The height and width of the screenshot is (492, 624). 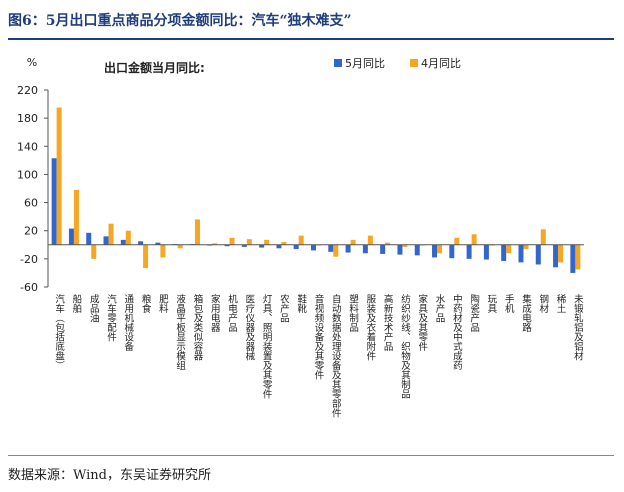 What do you see at coordinates (146, 303) in the screenshot?
I see `category-label: 粮食` at bounding box center [146, 303].